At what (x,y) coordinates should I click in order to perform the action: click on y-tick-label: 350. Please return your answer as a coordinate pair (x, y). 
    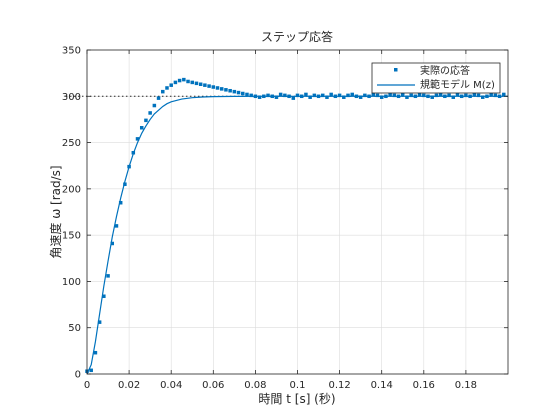
    Looking at the image, I should click on (71, 51).